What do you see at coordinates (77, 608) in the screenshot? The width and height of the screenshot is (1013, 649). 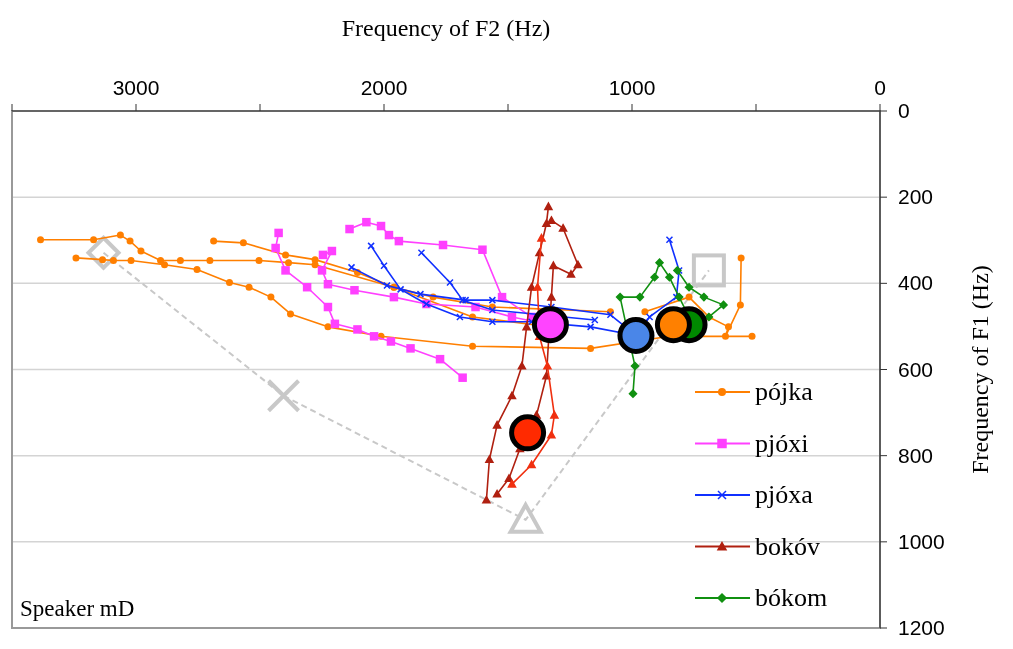 I see `annotation: Speaker mD` at bounding box center [77, 608].